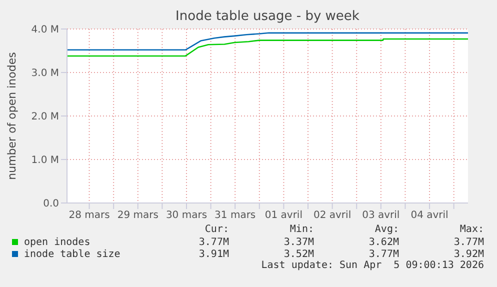  I want to click on x-tick-label: 29 mars, so click(137, 216).